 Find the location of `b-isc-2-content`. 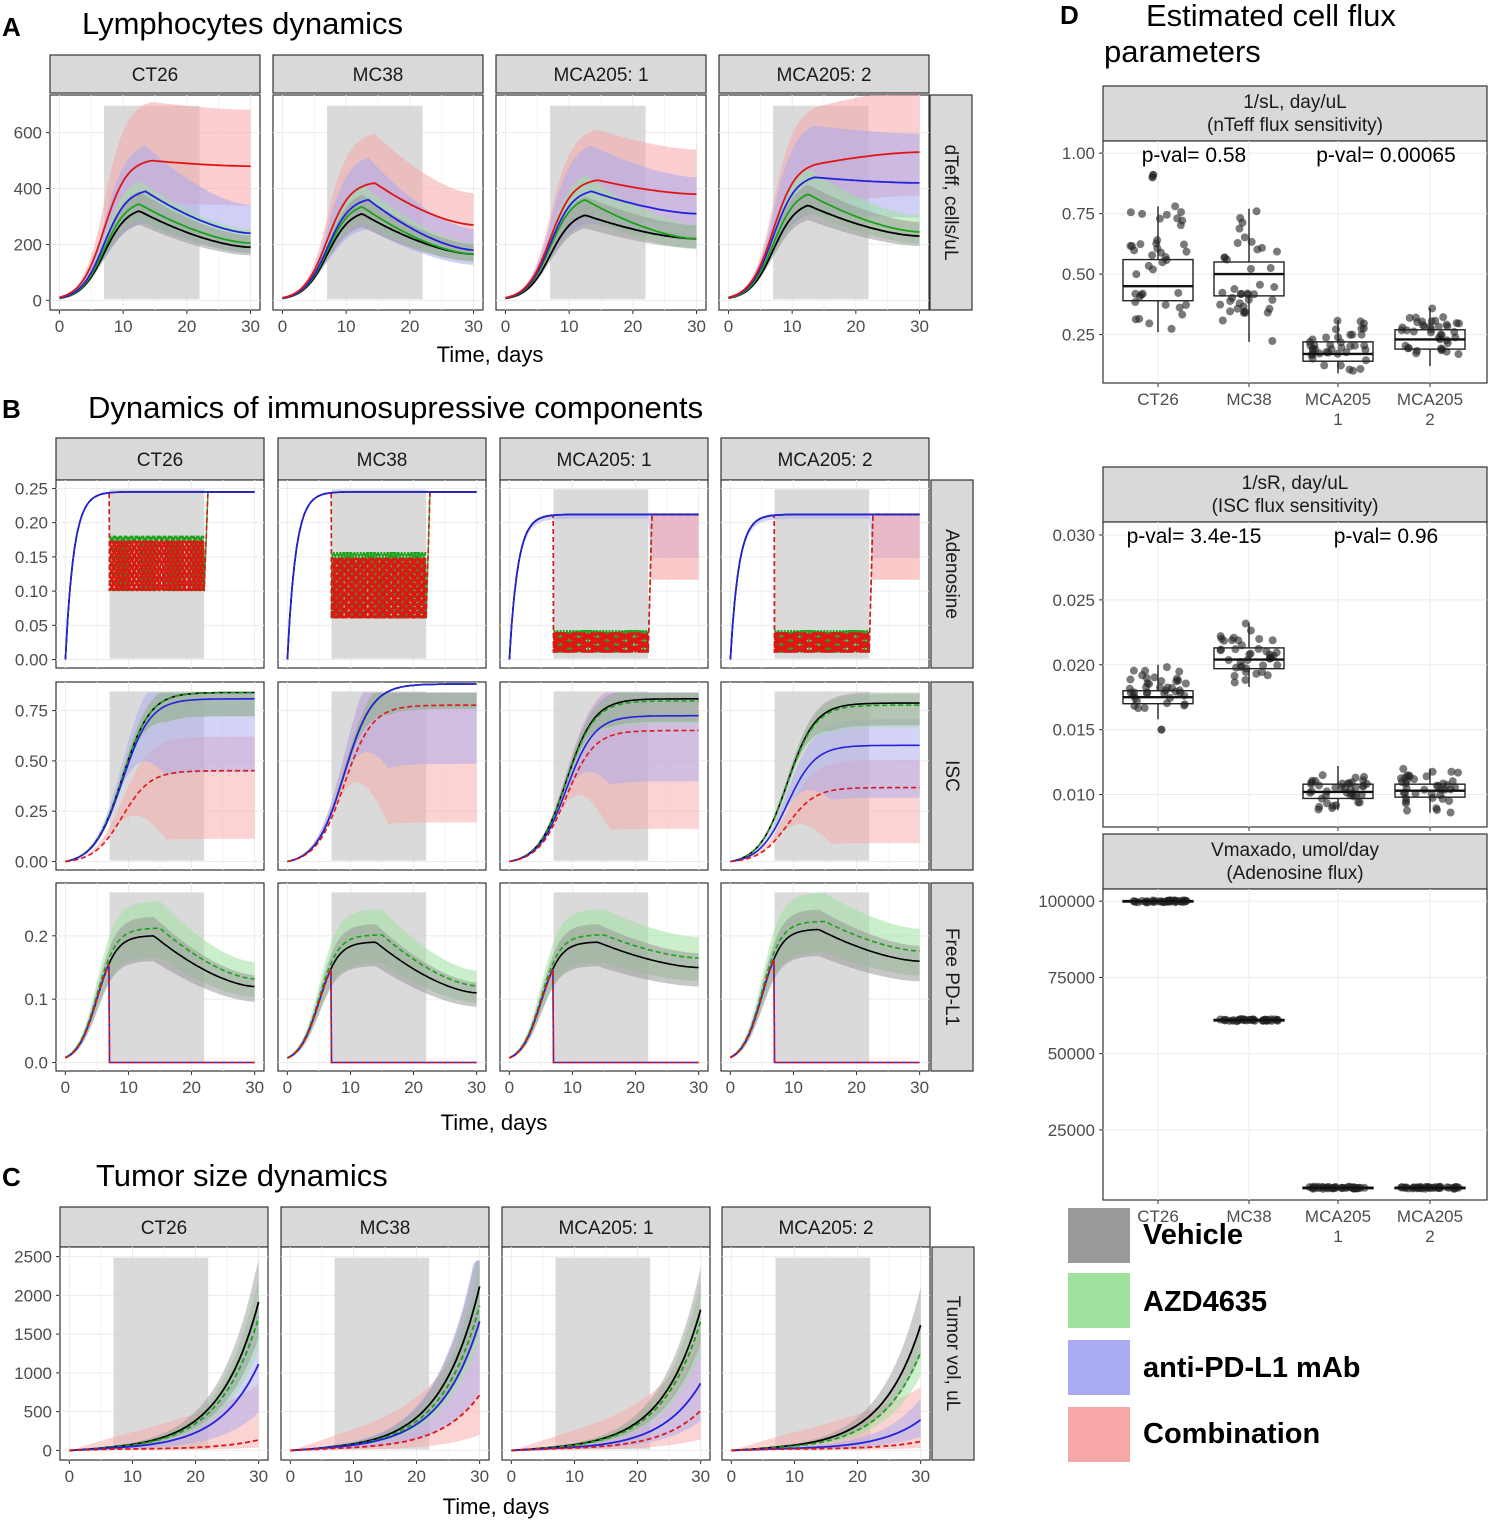

b-isc-2-content is located at coordinates (604, 776).